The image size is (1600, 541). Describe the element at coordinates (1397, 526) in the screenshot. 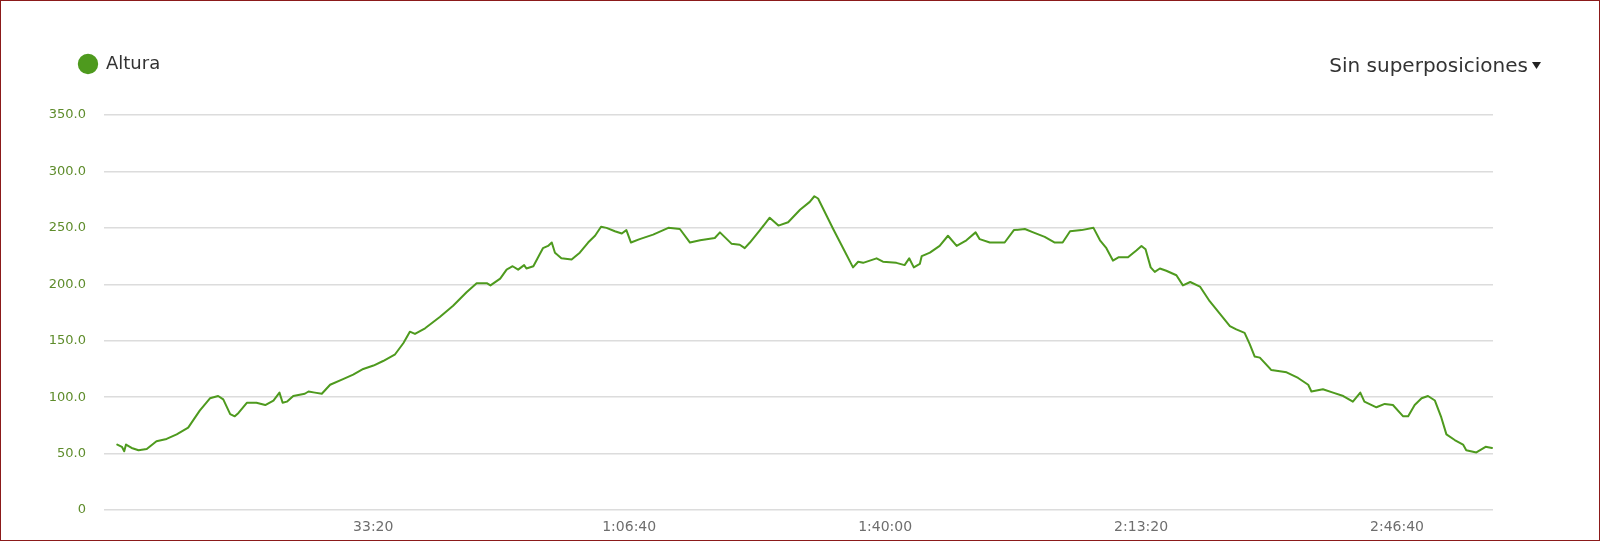

I see `x-tick-label: 2:46:40` at that location.